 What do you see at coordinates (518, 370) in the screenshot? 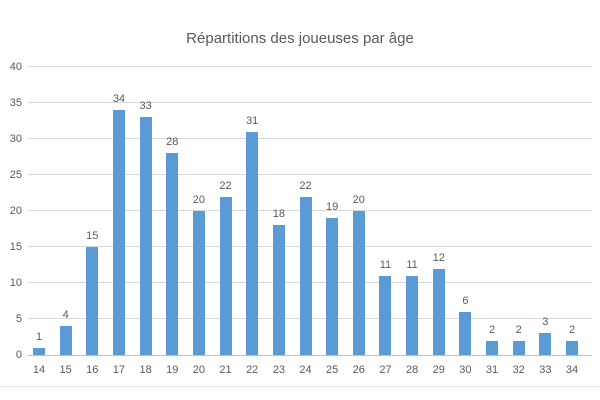
I see `x-tick-label: 32` at bounding box center [518, 370].